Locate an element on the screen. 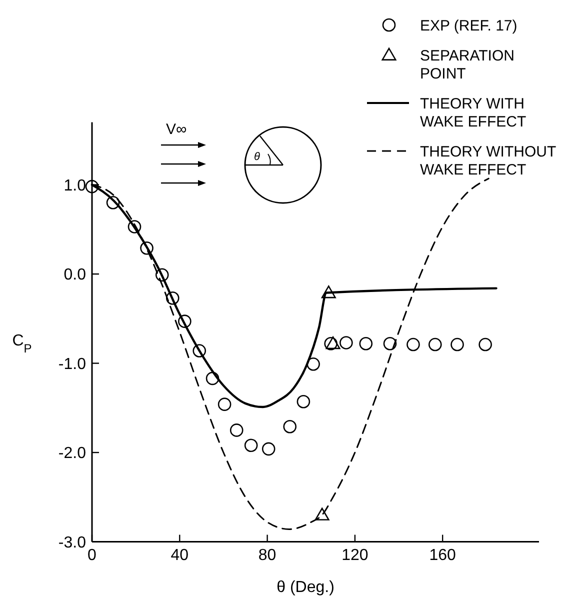  x-tick-label: 80 is located at coordinates (267, 555).